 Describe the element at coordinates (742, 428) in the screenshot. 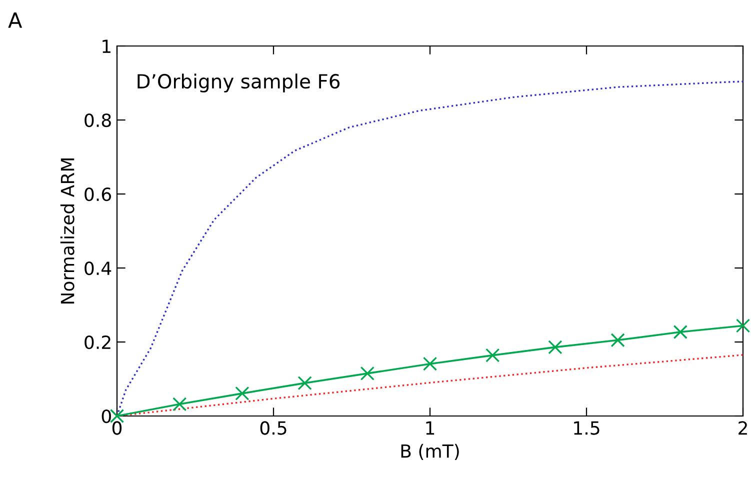

I see `x-tick-label: 2` at that location.